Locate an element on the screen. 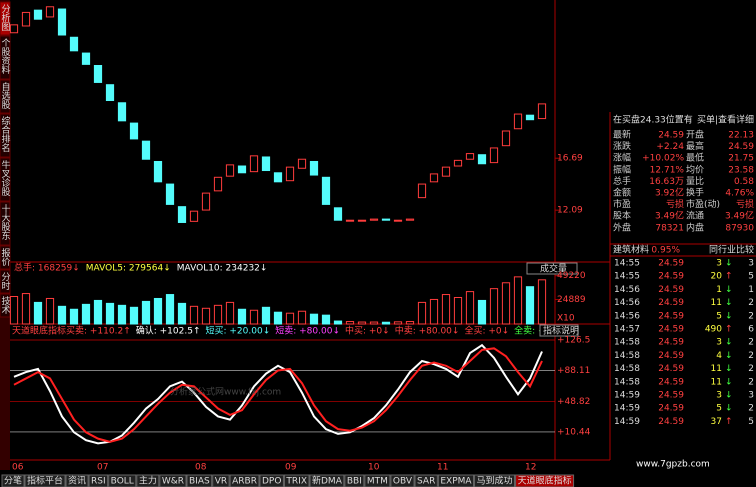  quote-value: 24.59 is located at coordinates (671, 136).